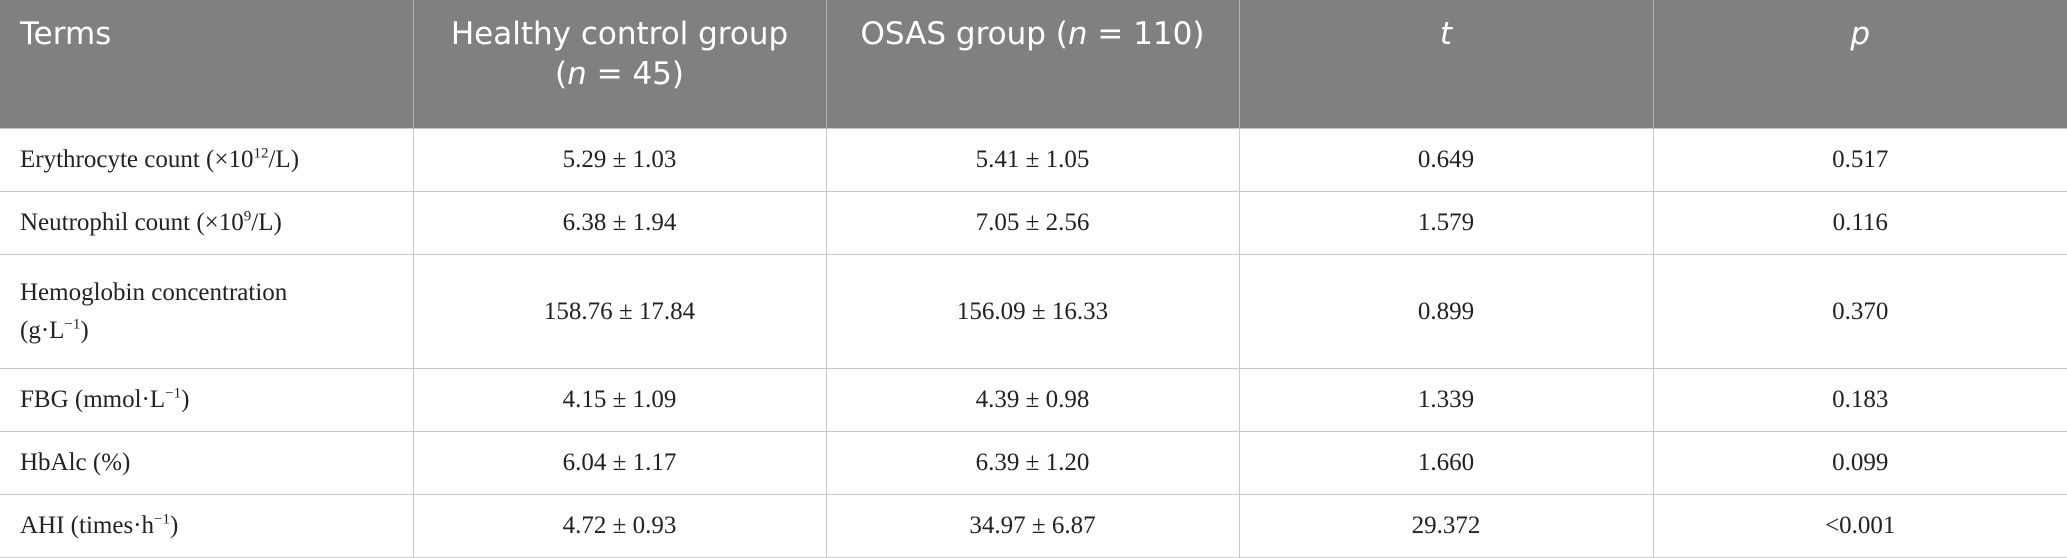  What do you see at coordinates (1446, 400) in the screenshot?
I see `value-cell: 1.339` at bounding box center [1446, 400].